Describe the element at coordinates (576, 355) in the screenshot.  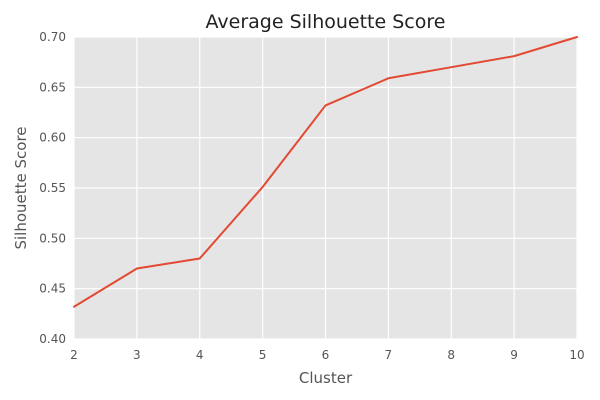
I see `x-tick-label: 10` at that location.